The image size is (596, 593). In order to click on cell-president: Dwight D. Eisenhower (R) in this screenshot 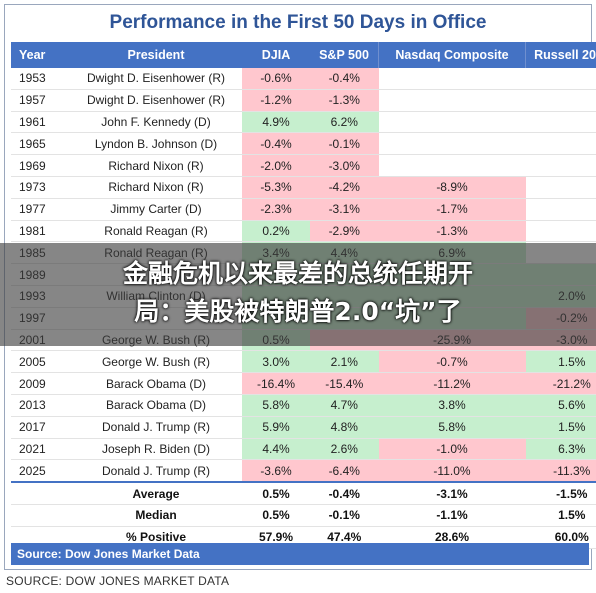, I will do `click(156, 100)`.